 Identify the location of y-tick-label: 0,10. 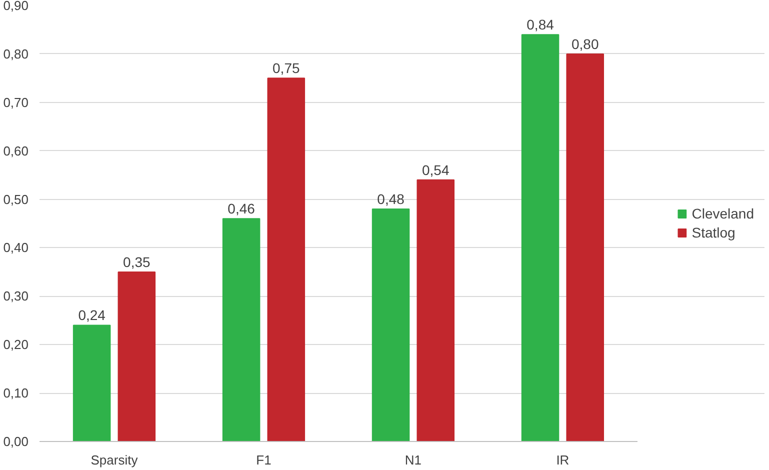
(16, 393).